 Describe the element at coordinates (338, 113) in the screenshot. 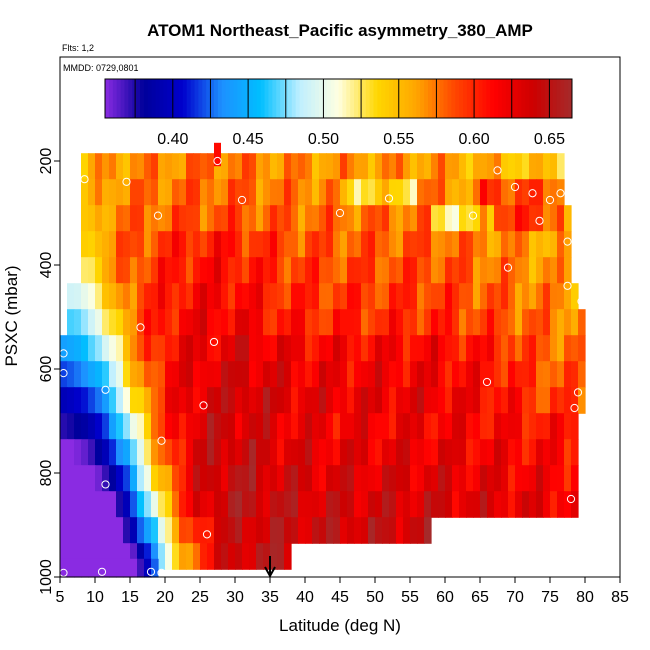

I see `colorbar: 0.40 0.45 0.50 0.55 0.60 0.65` at that location.